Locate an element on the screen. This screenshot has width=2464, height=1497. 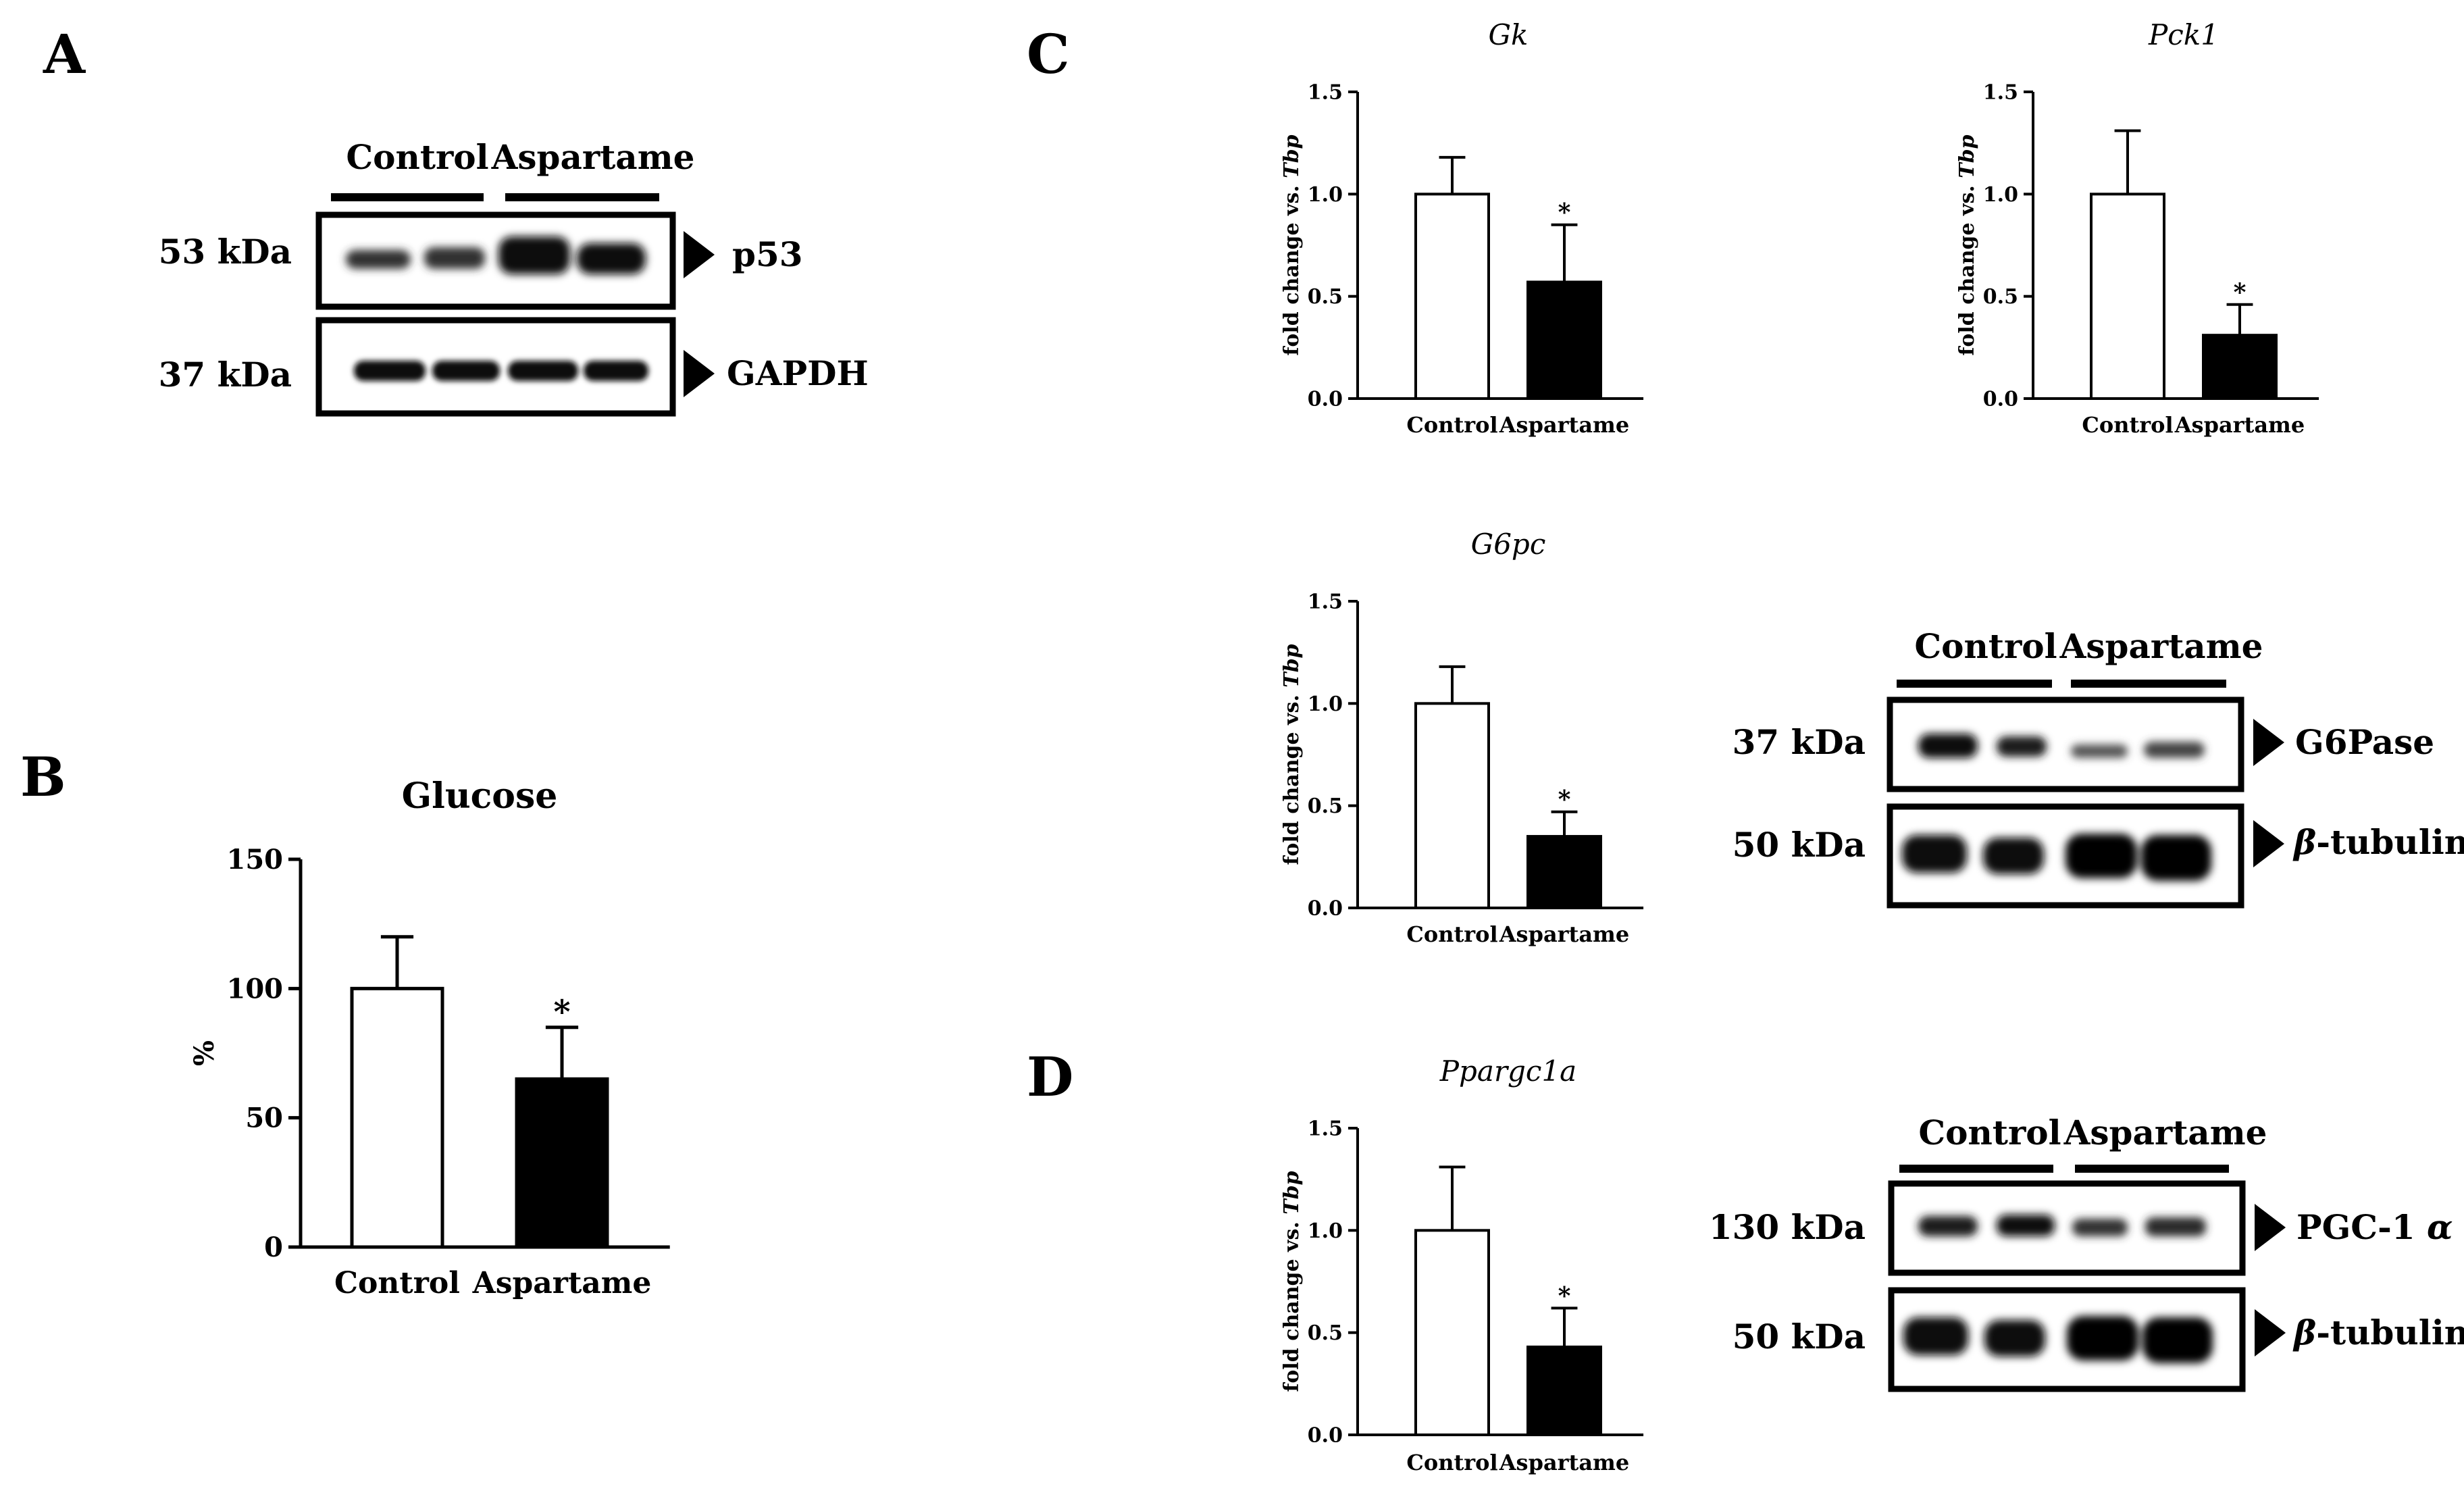
y-axis-label: % is located at coordinates (204, 1053).